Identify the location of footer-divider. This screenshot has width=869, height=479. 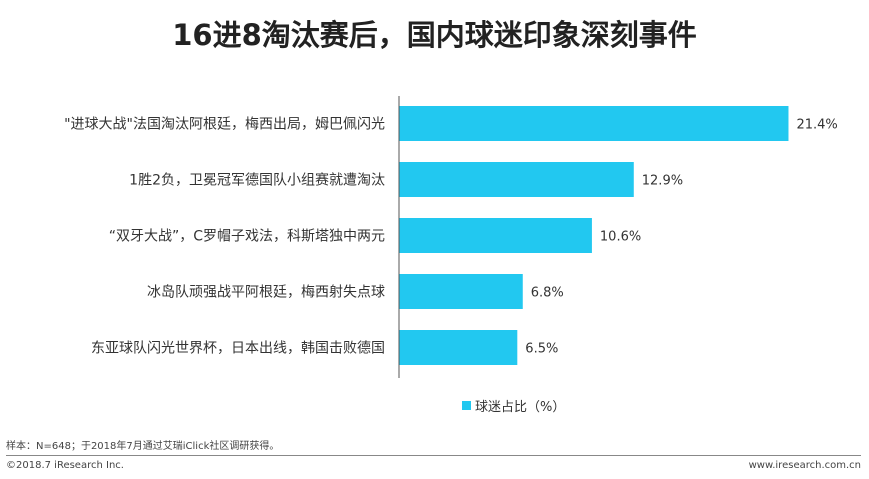
(433, 455).